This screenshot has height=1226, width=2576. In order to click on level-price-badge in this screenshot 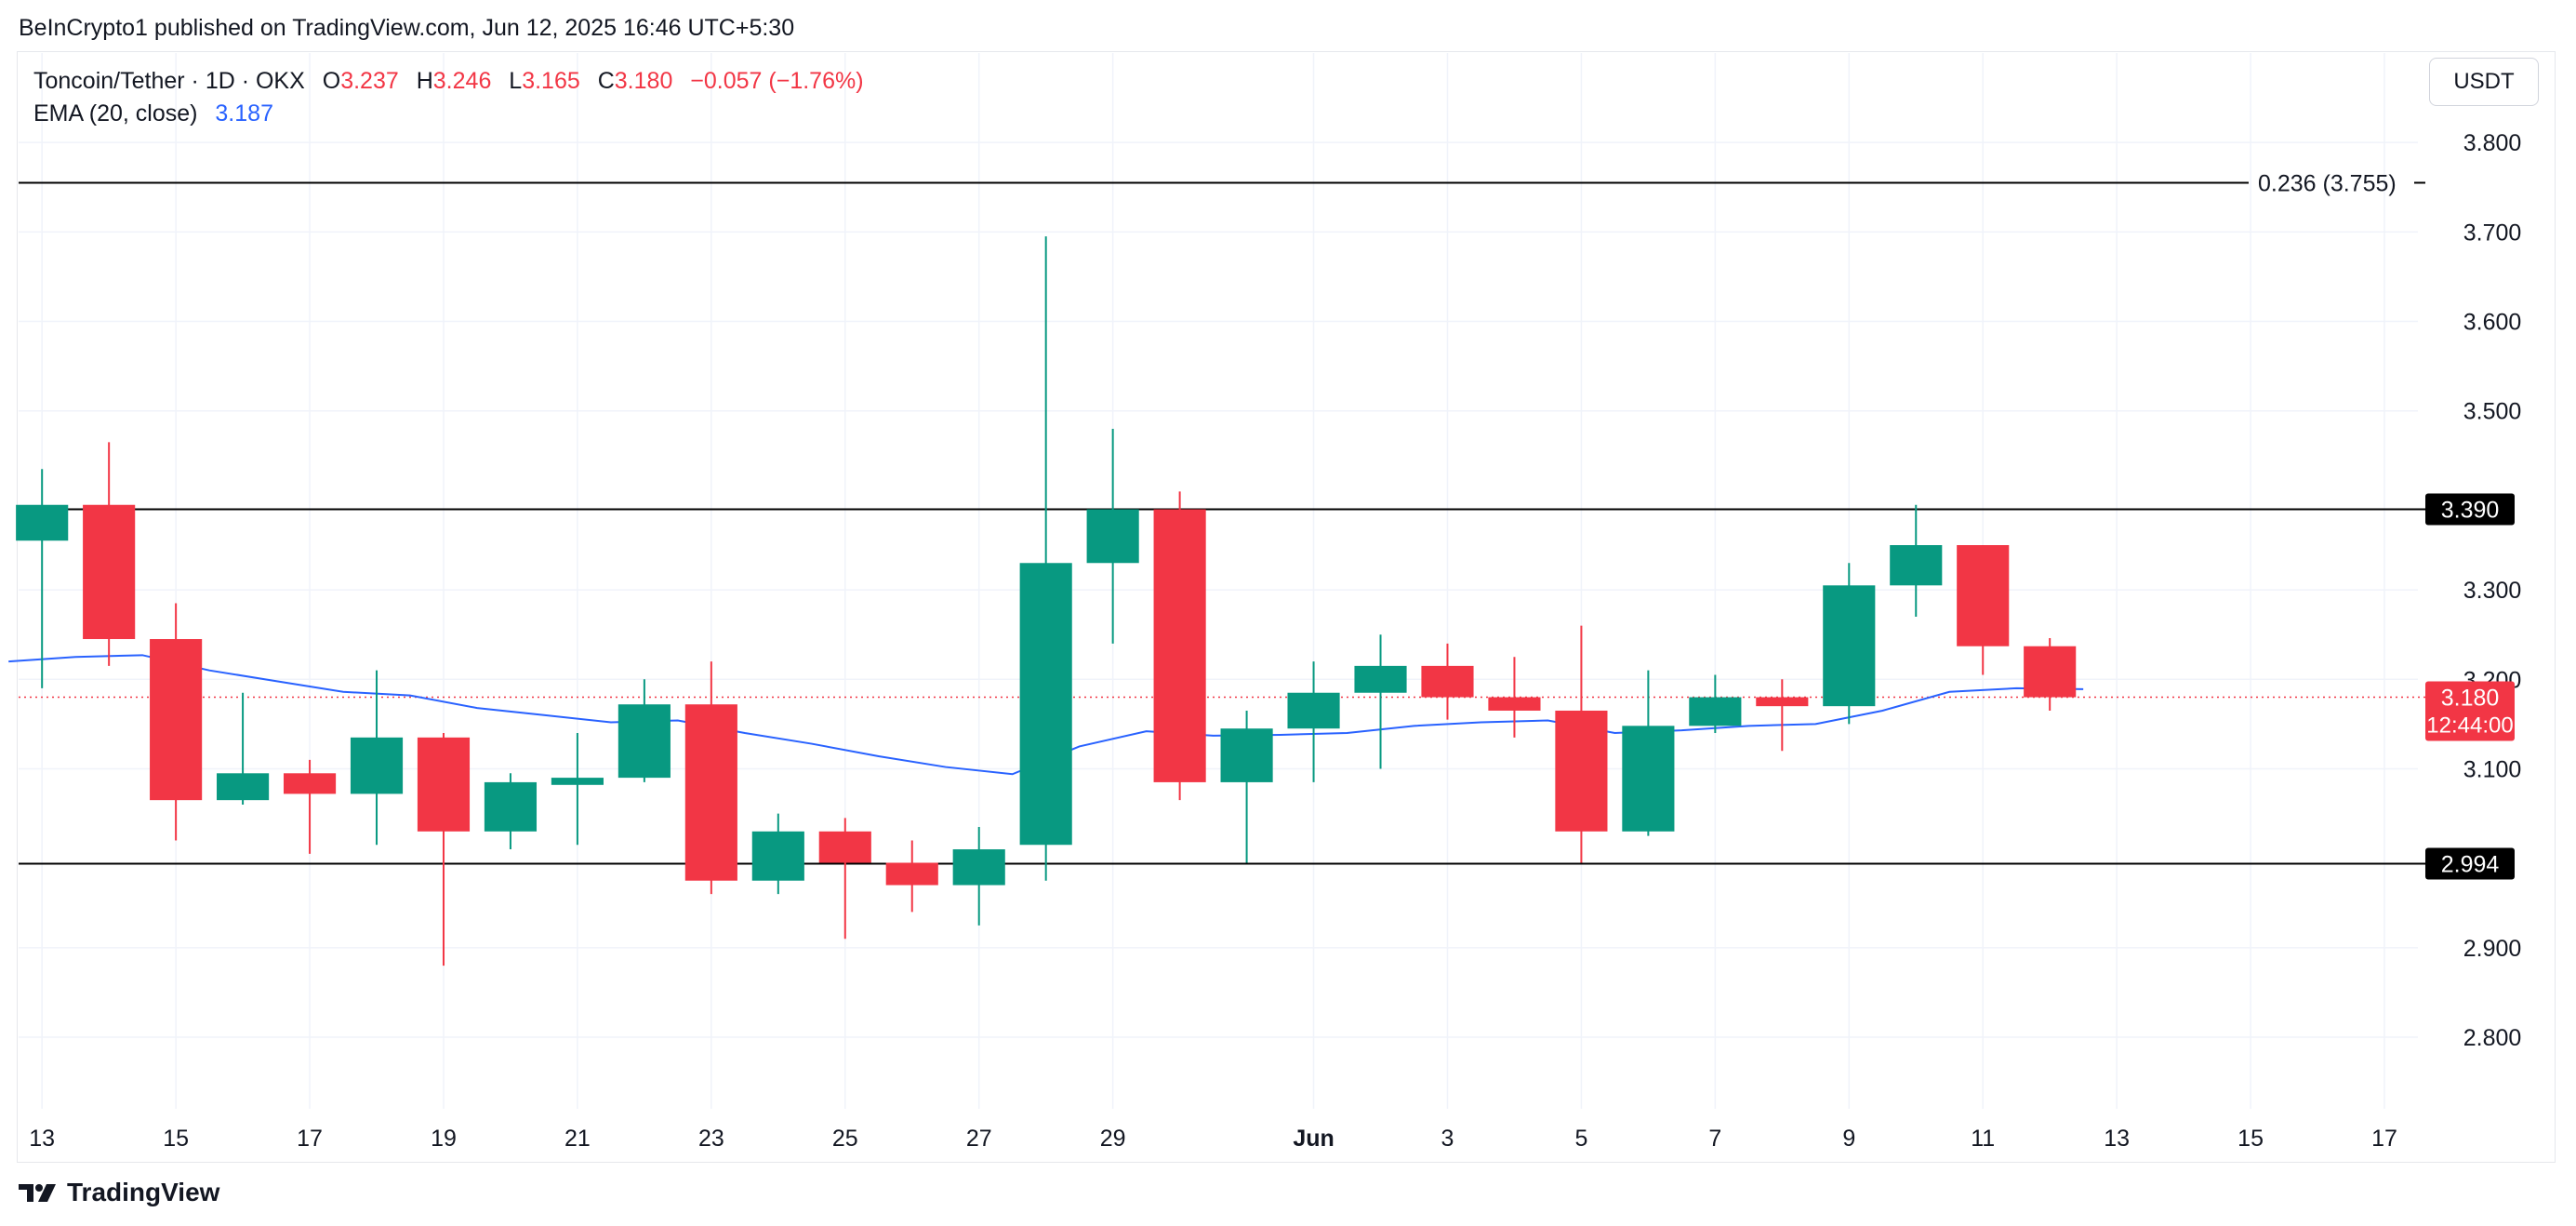, I will do `click(2470, 509)`.